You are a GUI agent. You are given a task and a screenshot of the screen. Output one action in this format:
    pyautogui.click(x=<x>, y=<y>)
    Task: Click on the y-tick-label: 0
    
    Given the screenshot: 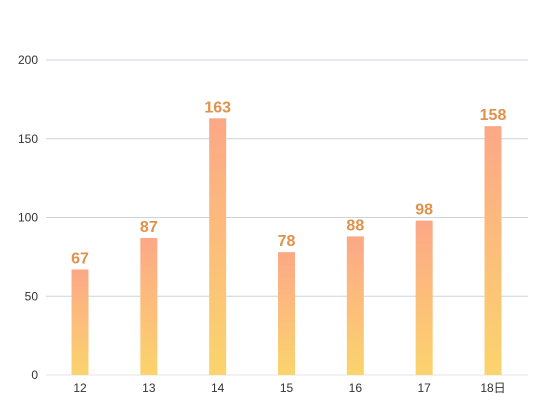 What is the action you would take?
    pyautogui.click(x=34, y=375)
    